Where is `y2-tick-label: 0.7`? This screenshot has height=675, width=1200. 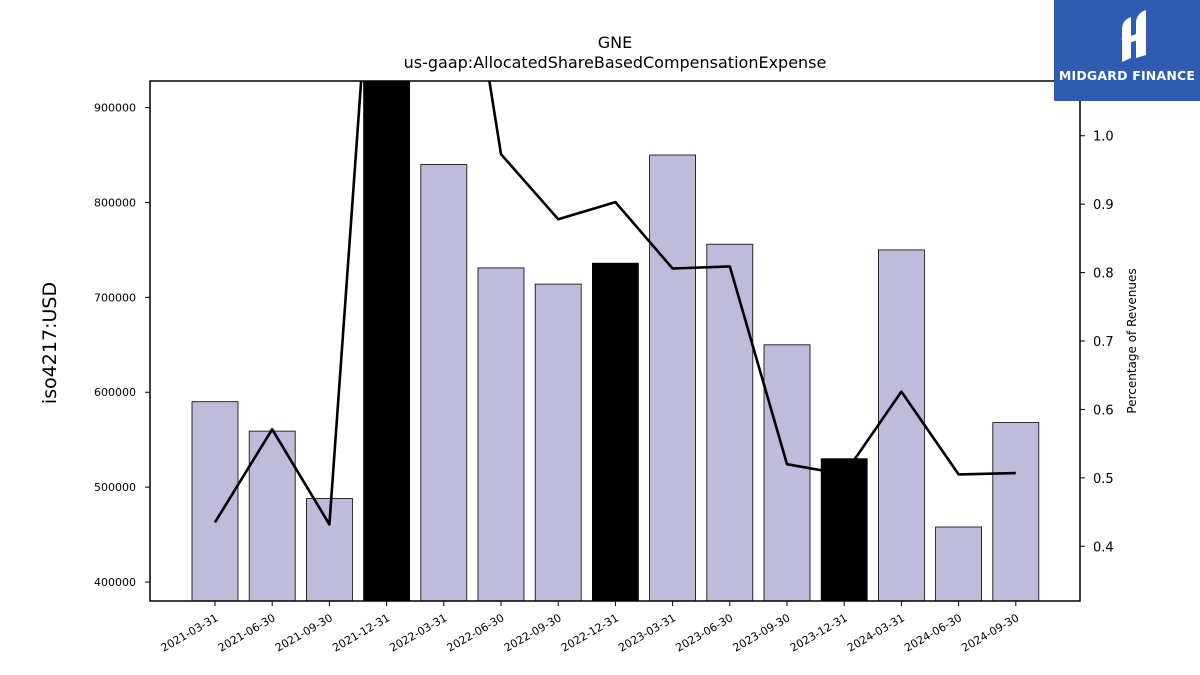 y2-tick-label: 0.7 is located at coordinates (1103, 342).